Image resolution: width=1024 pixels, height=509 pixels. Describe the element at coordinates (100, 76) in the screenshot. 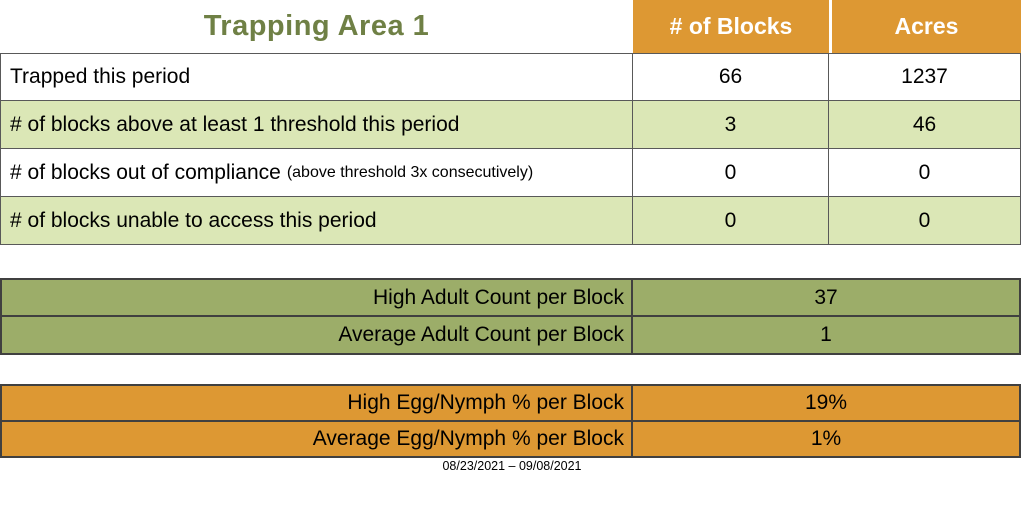

I see `row-label-text: Trapped this period` at that location.